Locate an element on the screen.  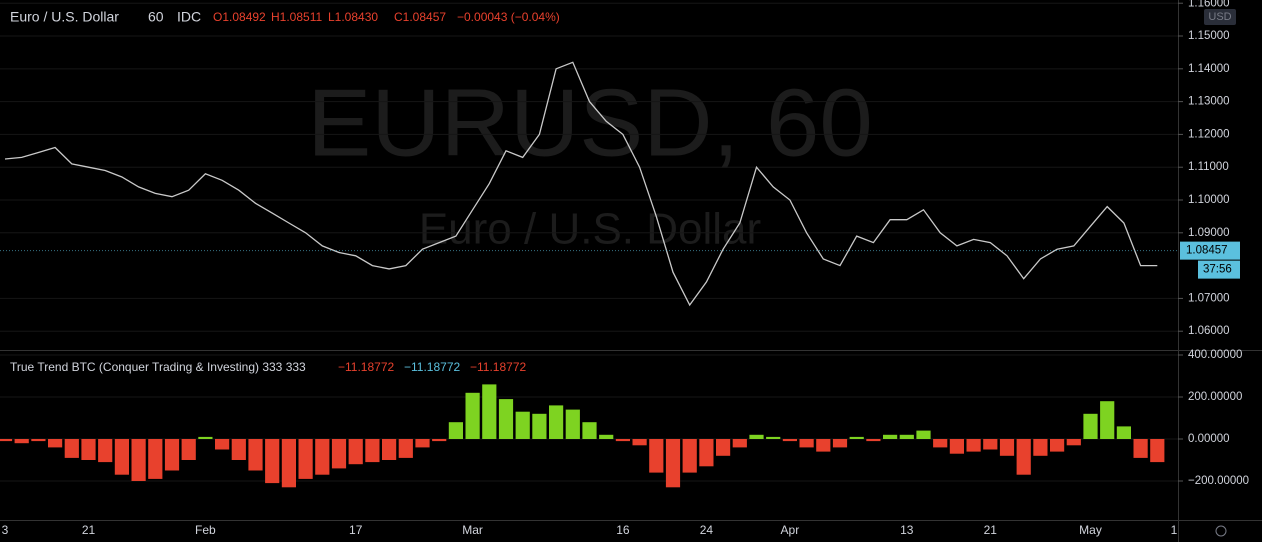
countdown-tag is located at coordinates (1219, 269).